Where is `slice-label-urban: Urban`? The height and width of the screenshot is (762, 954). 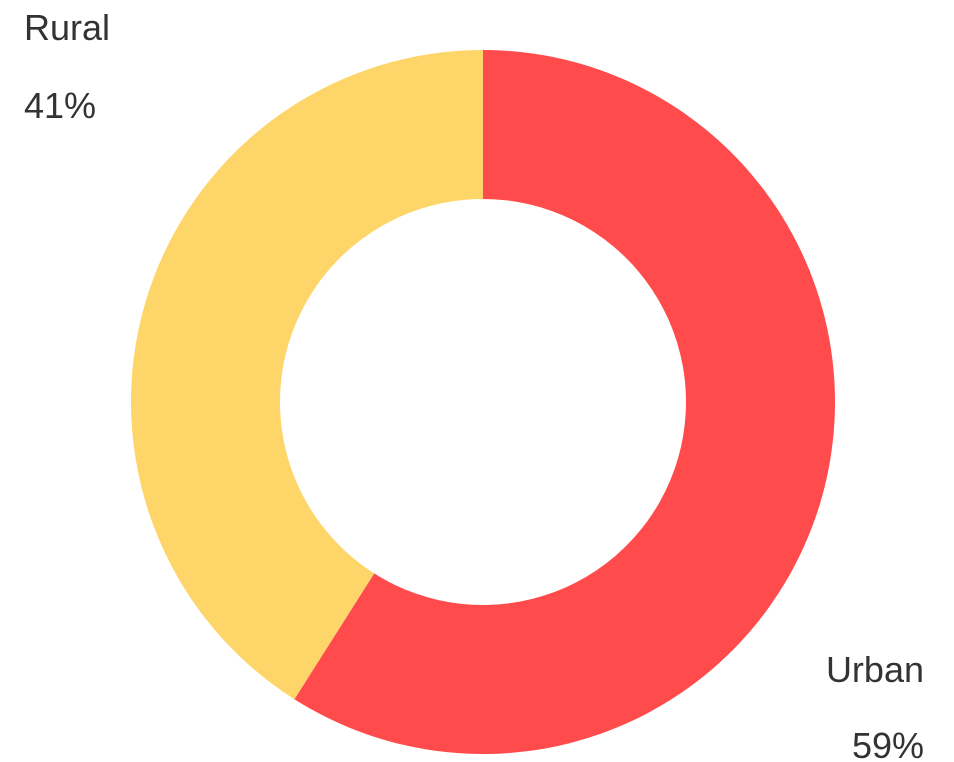 slice-label-urban: Urban is located at coordinates (875, 669).